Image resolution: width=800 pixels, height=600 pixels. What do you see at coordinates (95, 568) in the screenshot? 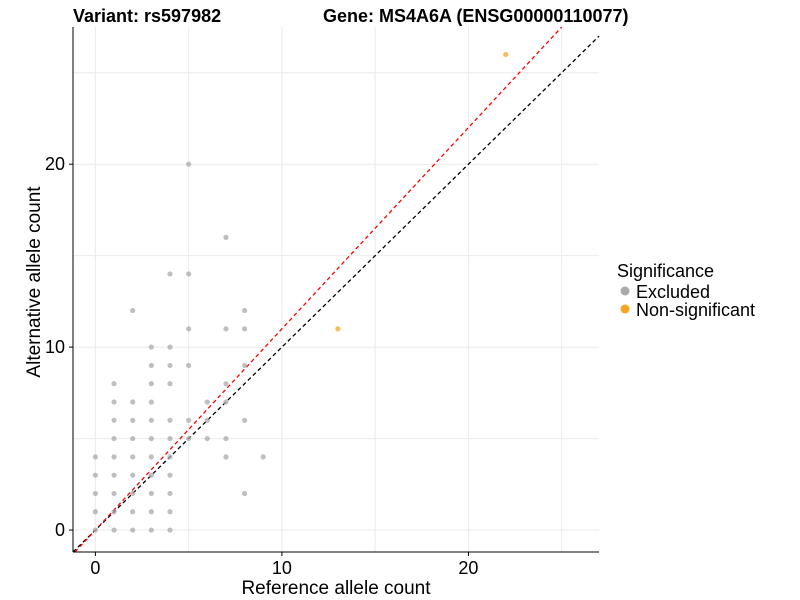
I see `x-tick-label: 0` at bounding box center [95, 568].